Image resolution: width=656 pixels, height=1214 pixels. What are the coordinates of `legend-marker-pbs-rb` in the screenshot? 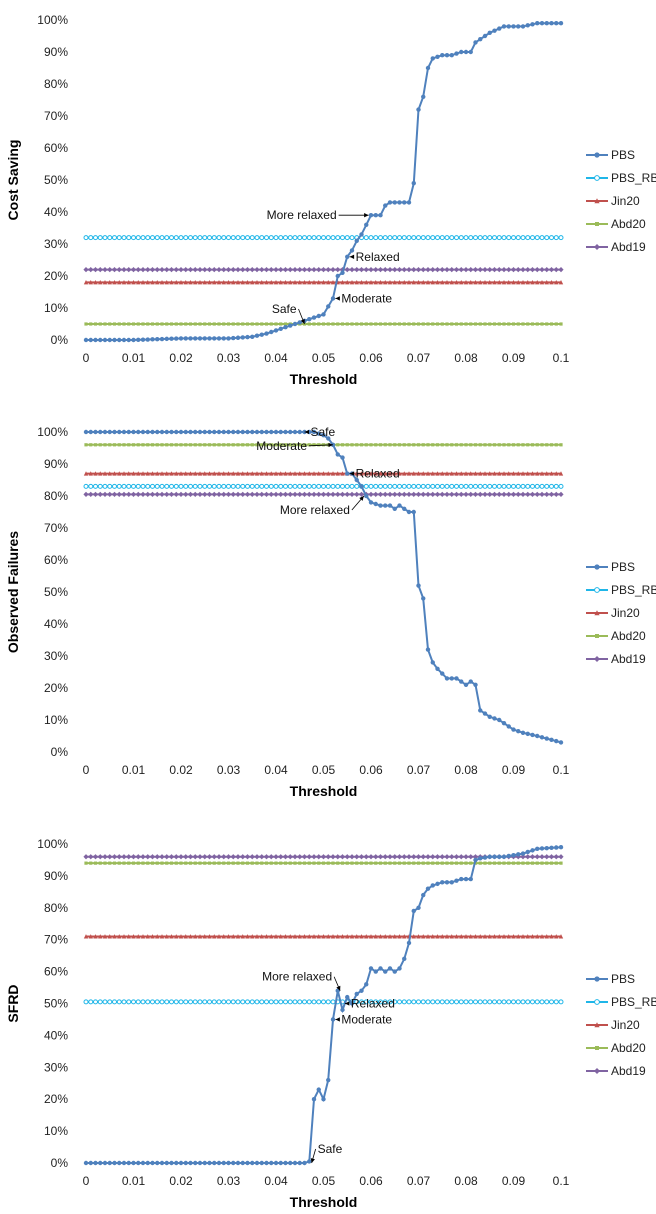 It's located at (597, 178).